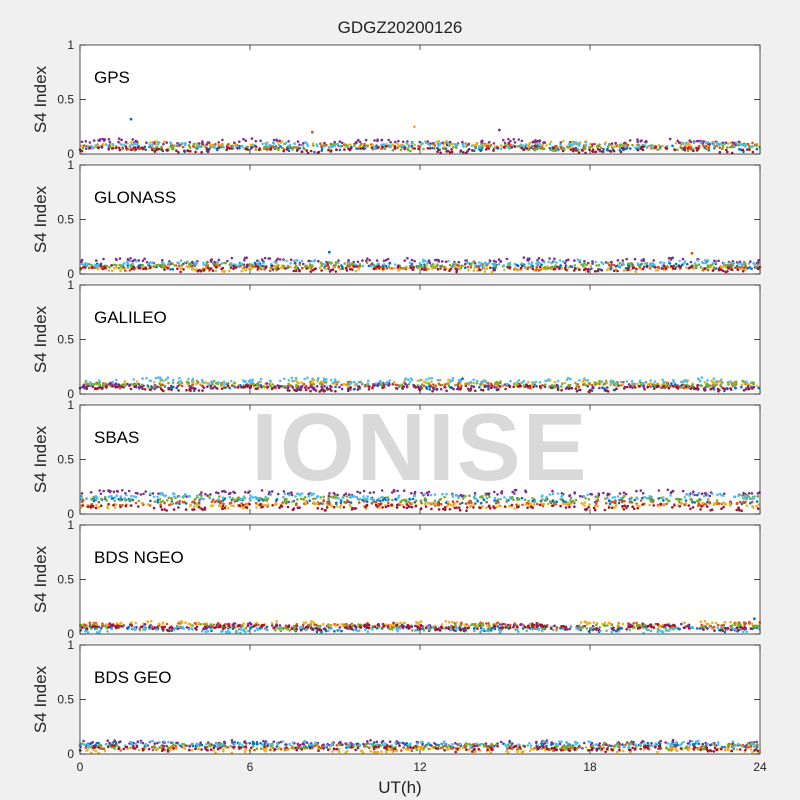 Image resolution: width=800 pixels, height=800 pixels. What do you see at coordinates (130, 317) in the screenshot?
I see `panel-label: GALILEO` at bounding box center [130, 317].